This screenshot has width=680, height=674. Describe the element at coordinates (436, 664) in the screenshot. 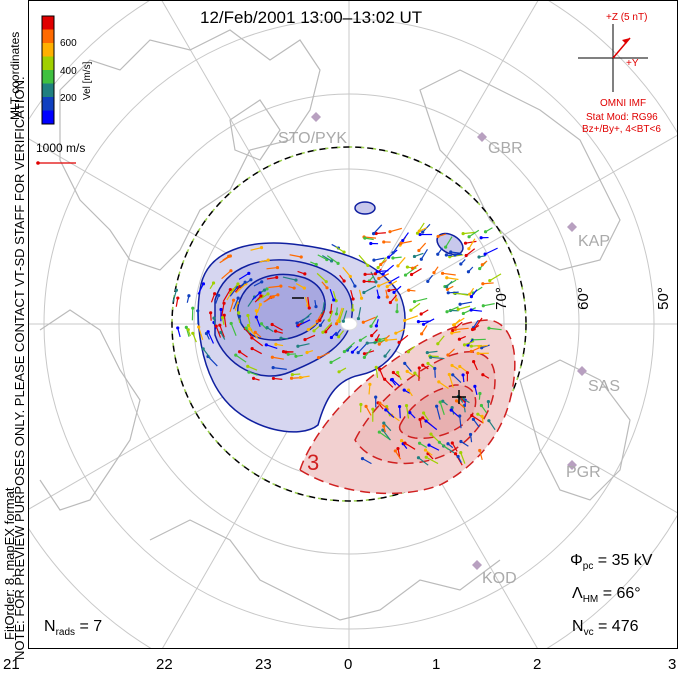

I see `mlt-tick-1: 1` at that location.